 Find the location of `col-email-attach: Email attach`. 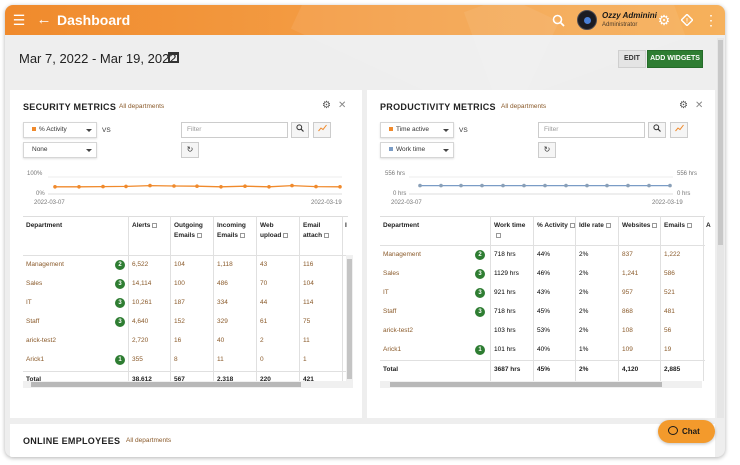

col-email-attach: Email attach is located at coordinates (318, 231).